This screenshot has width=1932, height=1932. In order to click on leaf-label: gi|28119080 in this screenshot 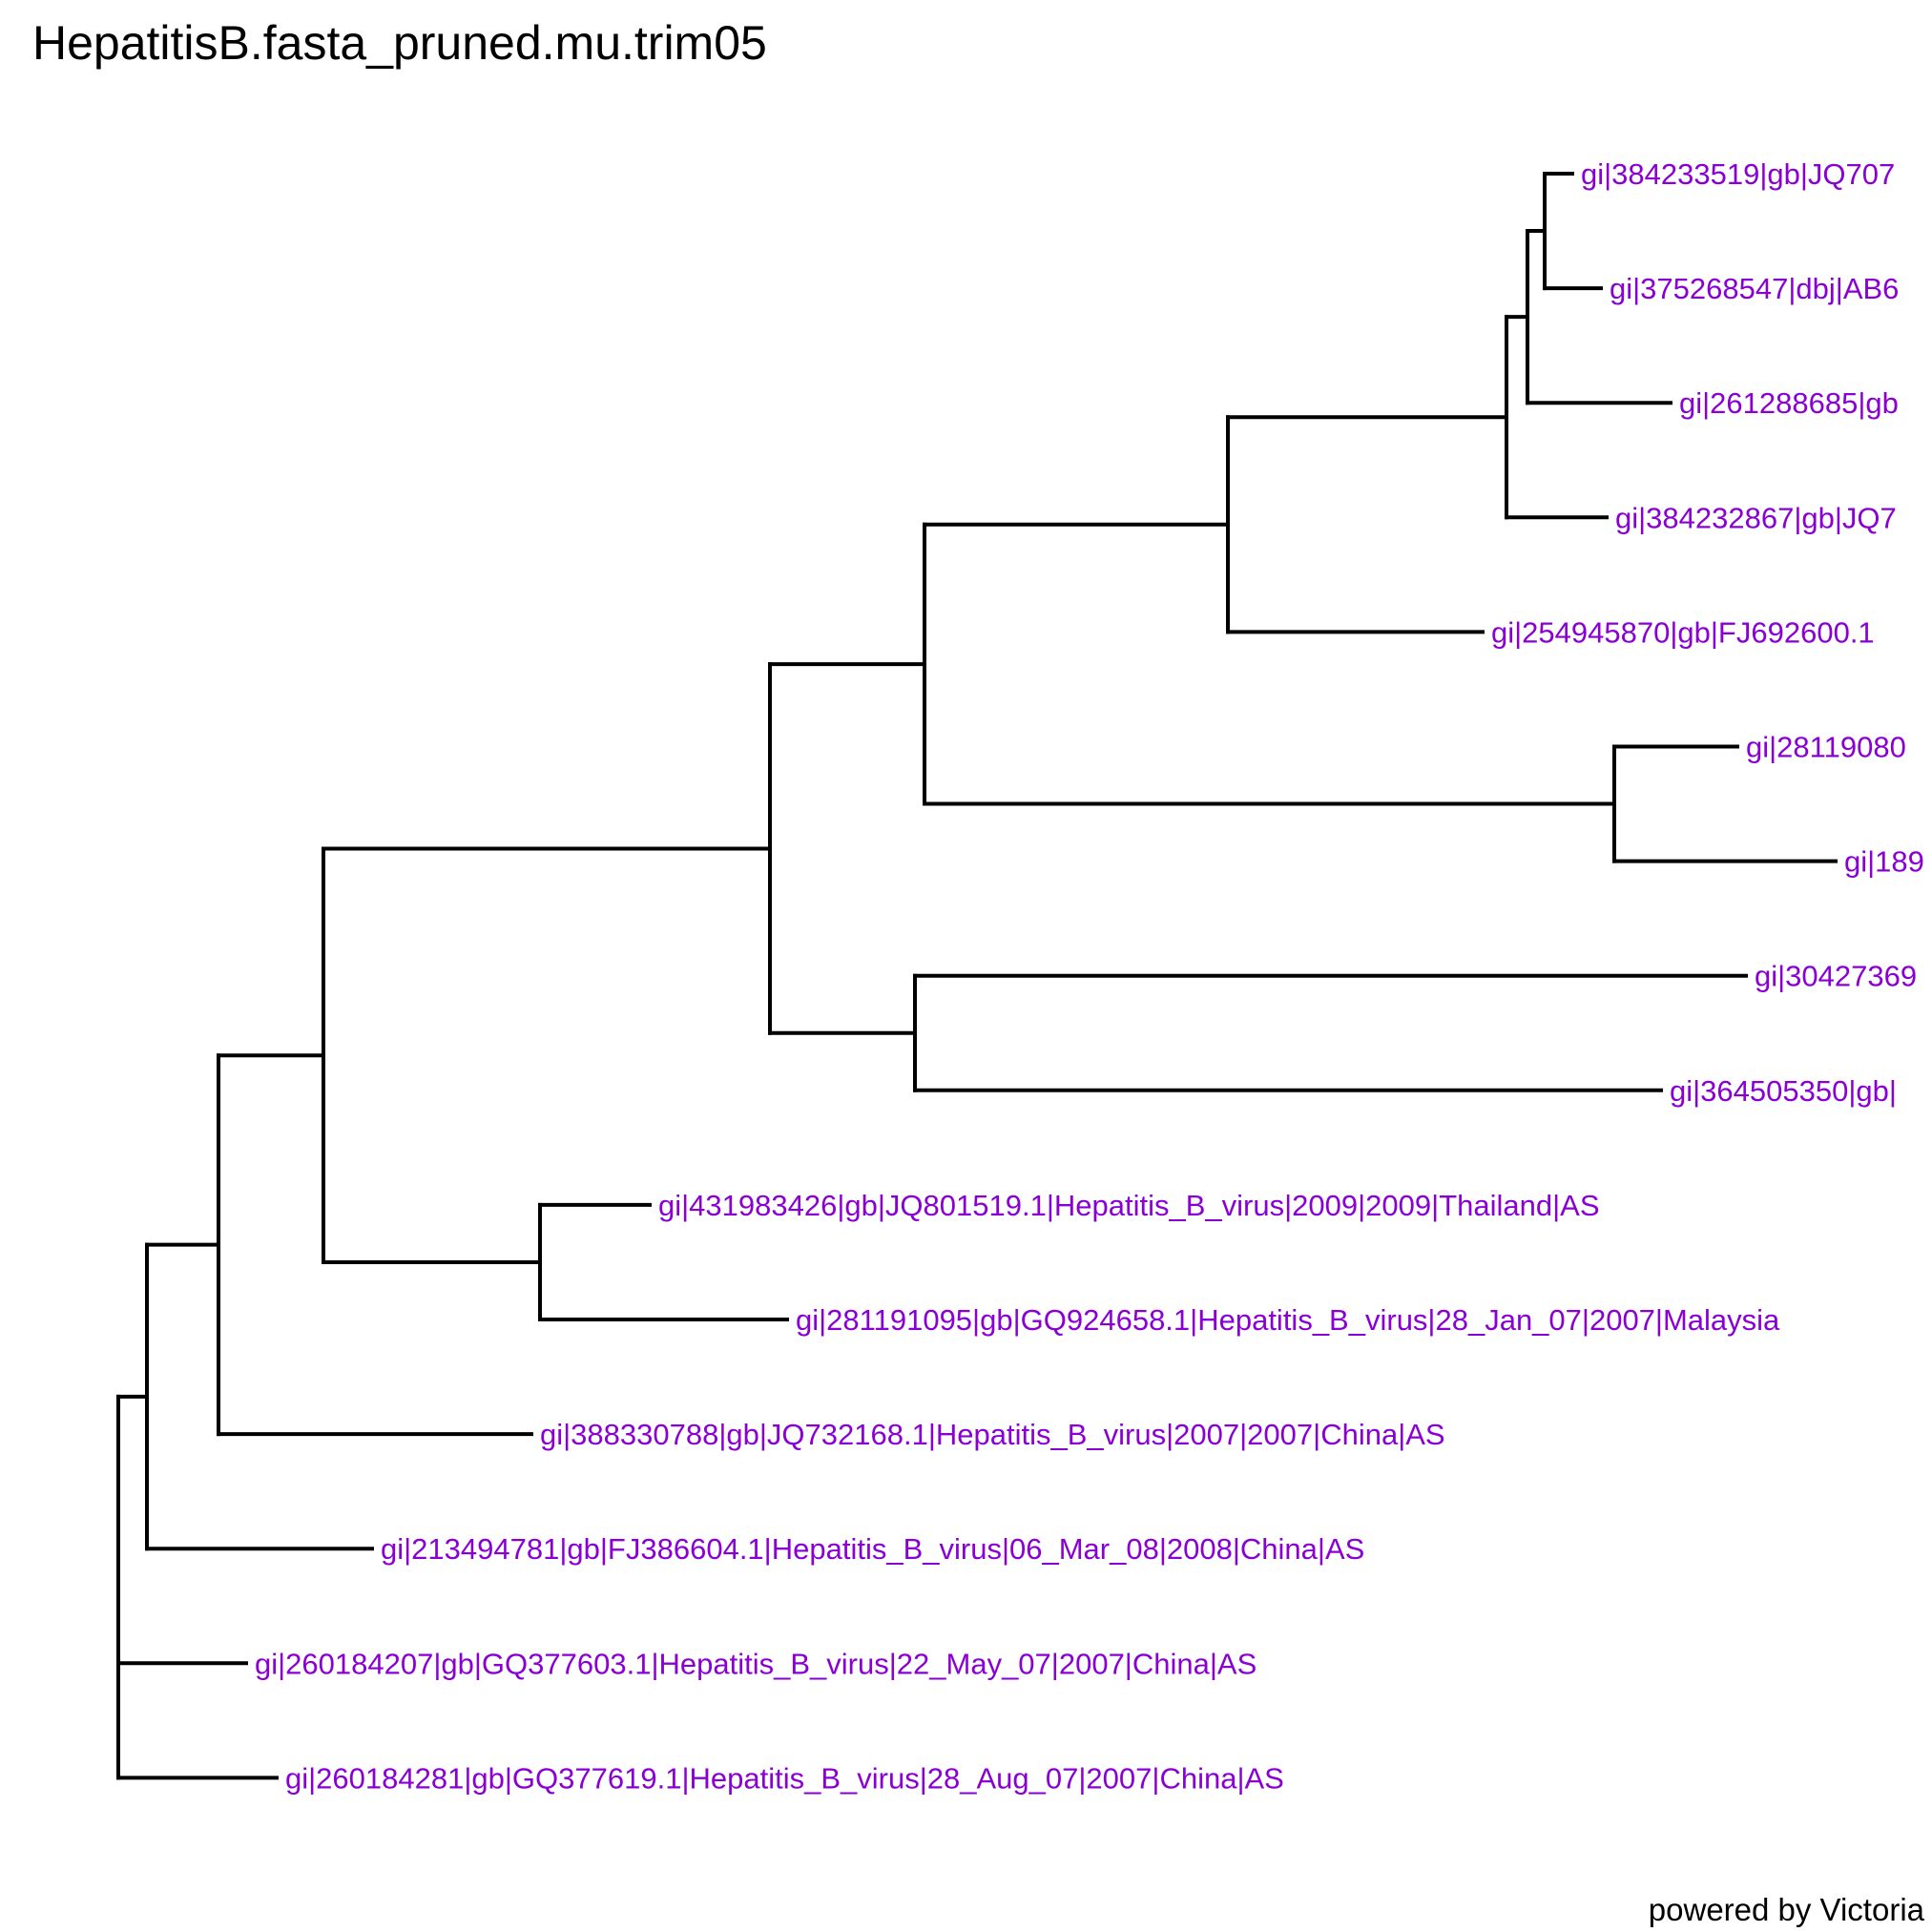, I will do `click(1826, 747)`.